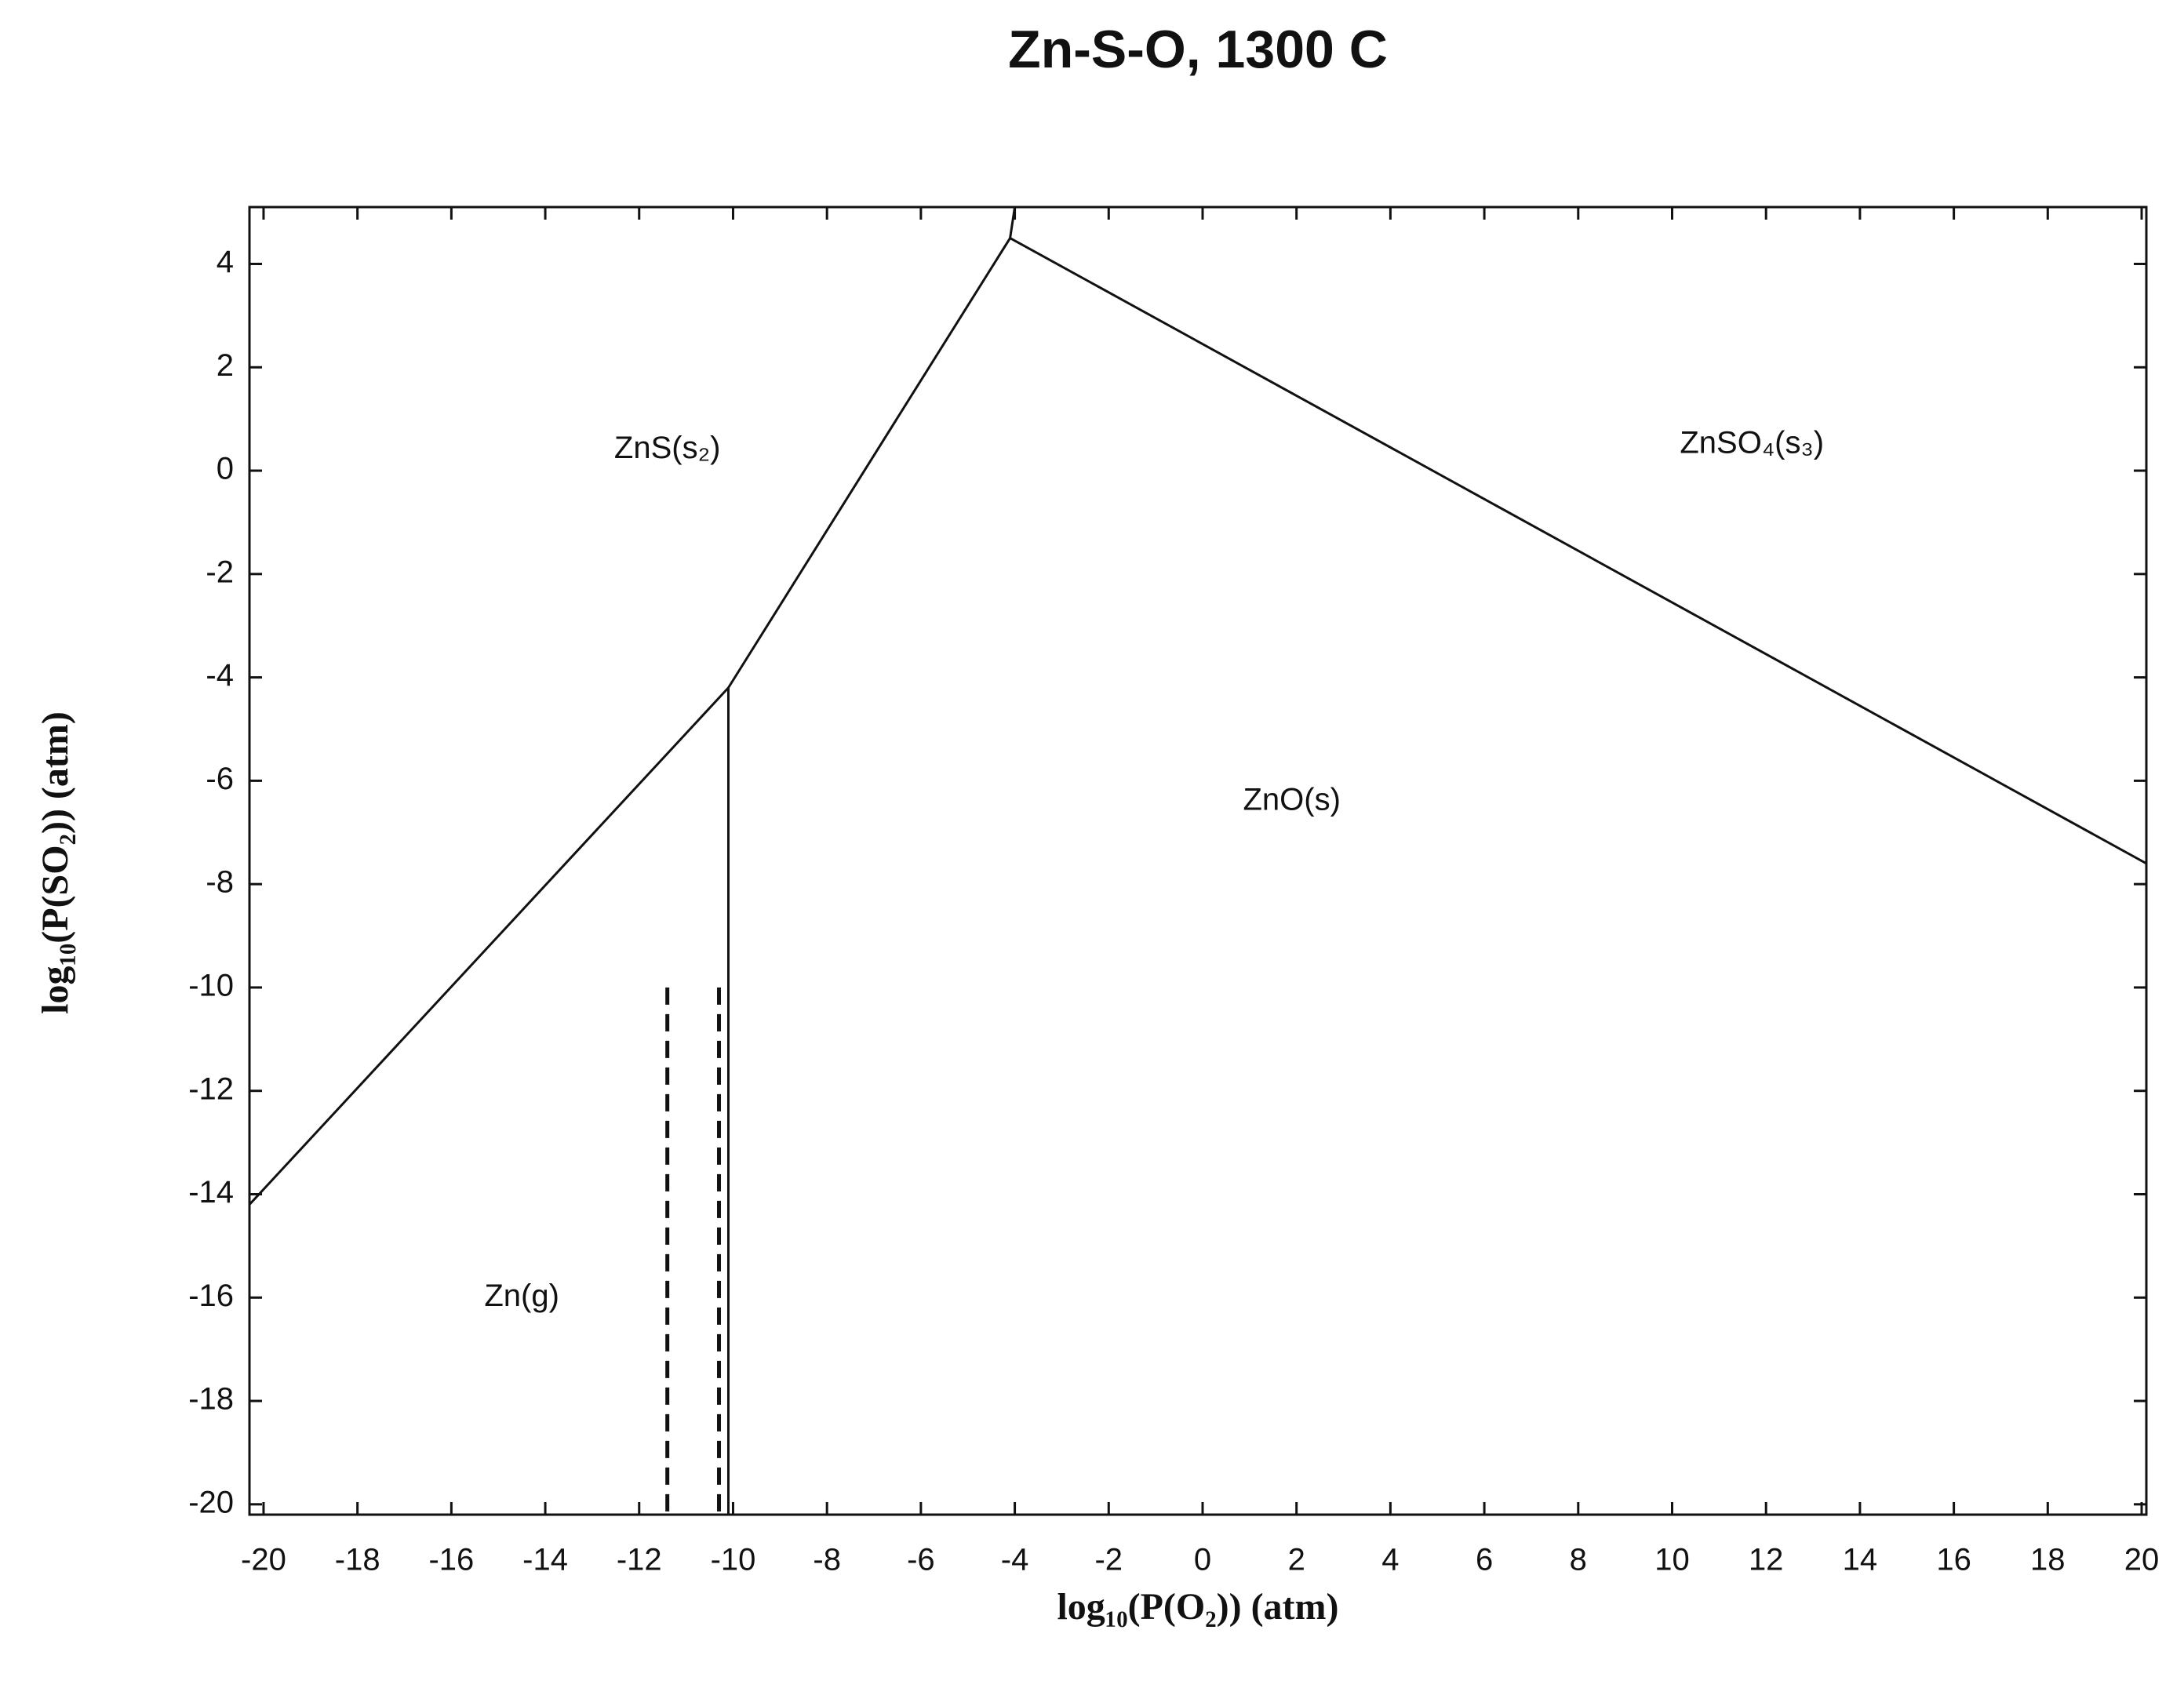 The height and width of the screenshot is (1688, 2184). What do you see at coordinates (1672, 1560) in the screenshot?
I see `x-tick-label: 10` at bounding box center [1672, 1560].